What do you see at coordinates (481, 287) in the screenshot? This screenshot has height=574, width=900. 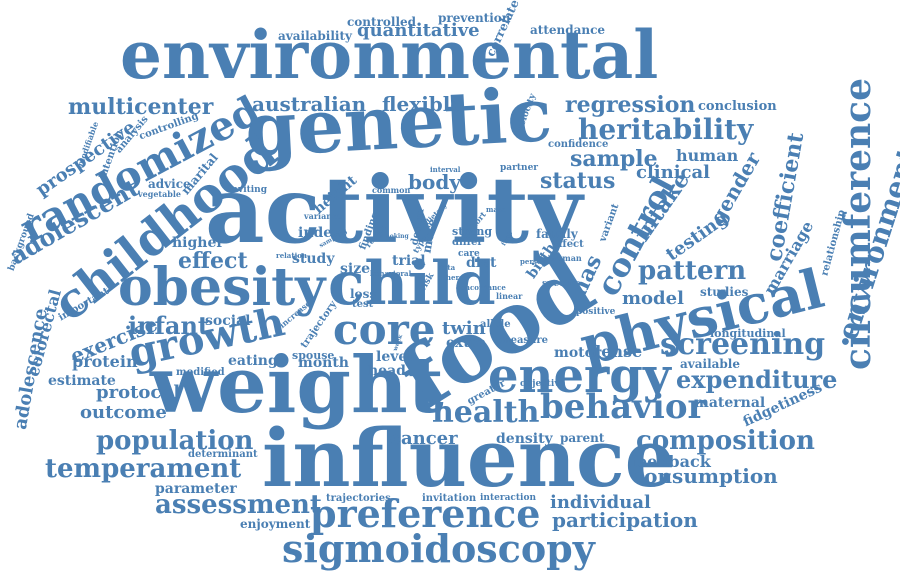 I see `word: concordance` at bounding box center [481, 287].